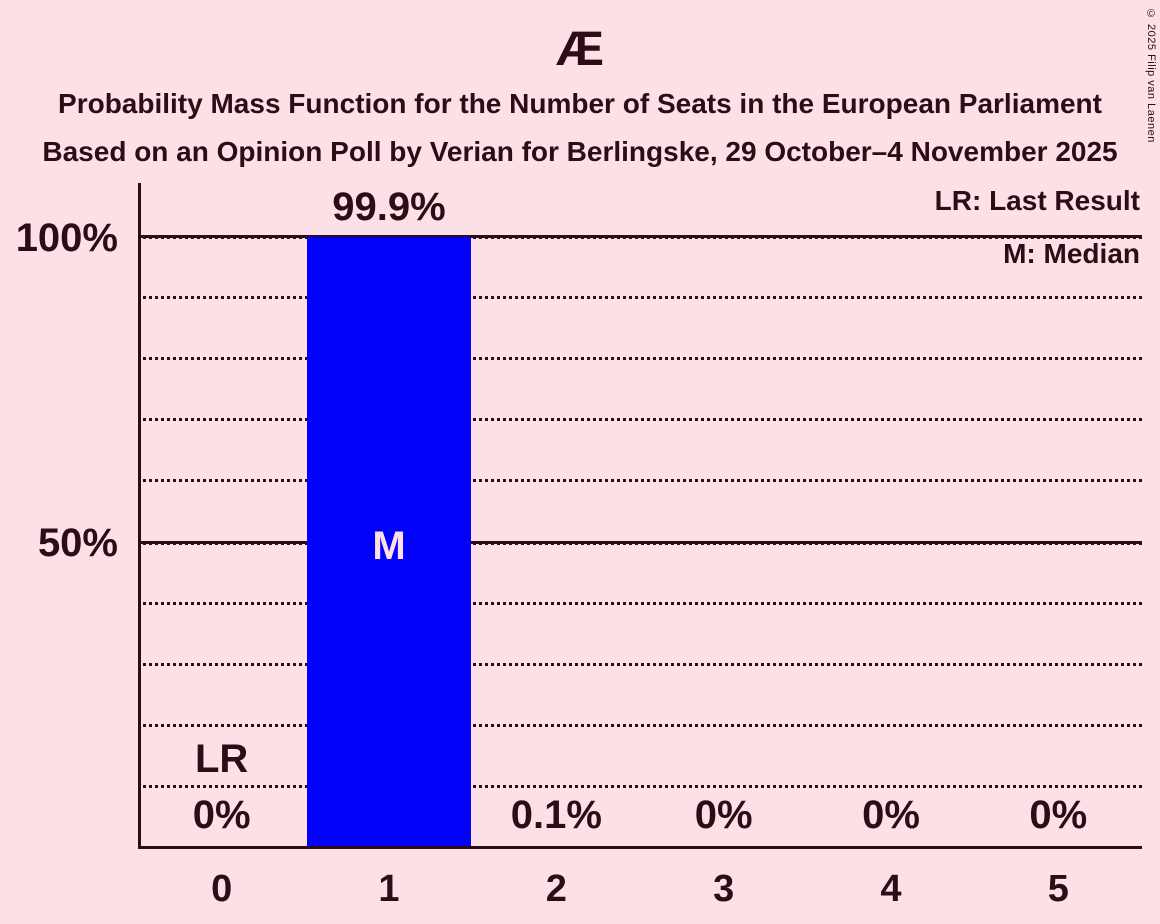 The width and height of the screenshot is (1160, 924). What do you see at coordinates (221, 759) in the screenshot?
I see `last-result-marker: LR` at bounding box center [221, 759].